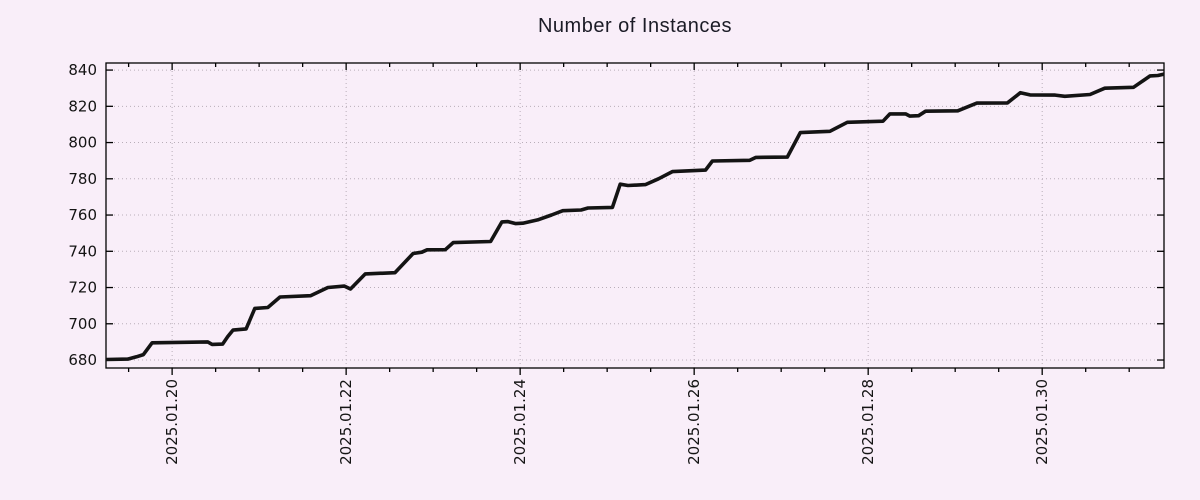 Image resolution: width=1200 pixels, height=500 pixels. Describe the element at coordinates (82, 215) in the screenshot. I see `y-tick-label: 760` at that location.